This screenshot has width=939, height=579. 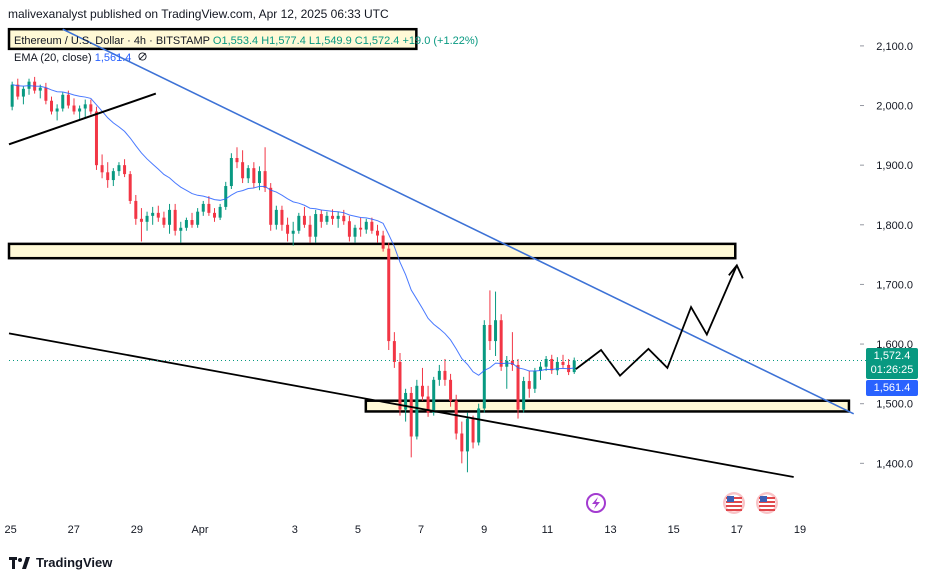 What do you see at coordinates (892, 370) in the screenshot?
I see `candle-countdown: 01:26:25` at bounding box center [892, 370].